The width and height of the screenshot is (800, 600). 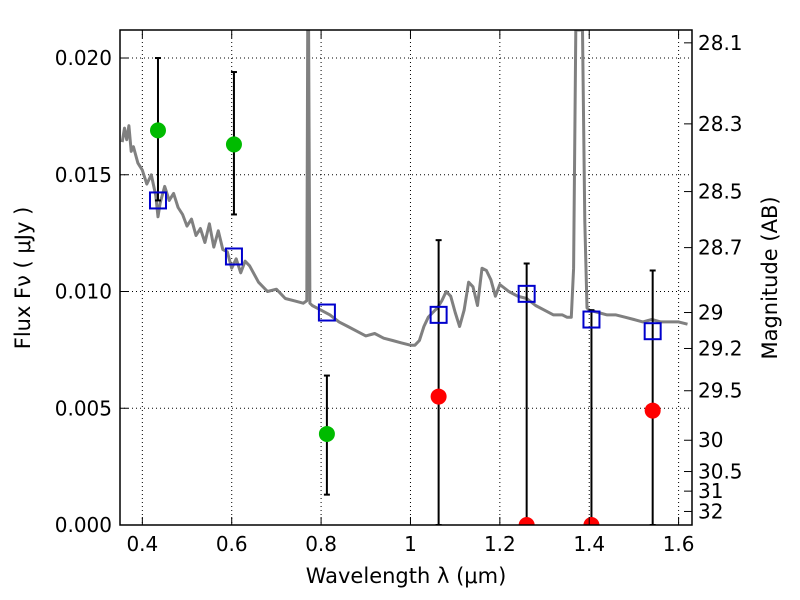 I want to click on x-axis-label: Wavelength λ (μm), so click(x=406, y=576).